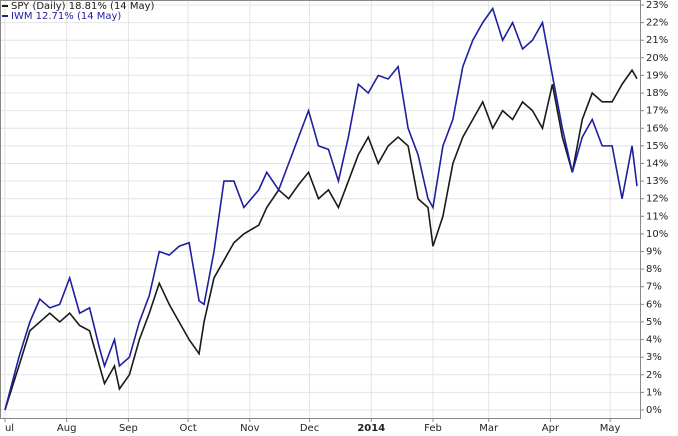 The height and width of the screenshot is (436, 678). Describe the element at coordinates (657, 128) in the screenshot. I see `y-tick-label: 16%` at that location.